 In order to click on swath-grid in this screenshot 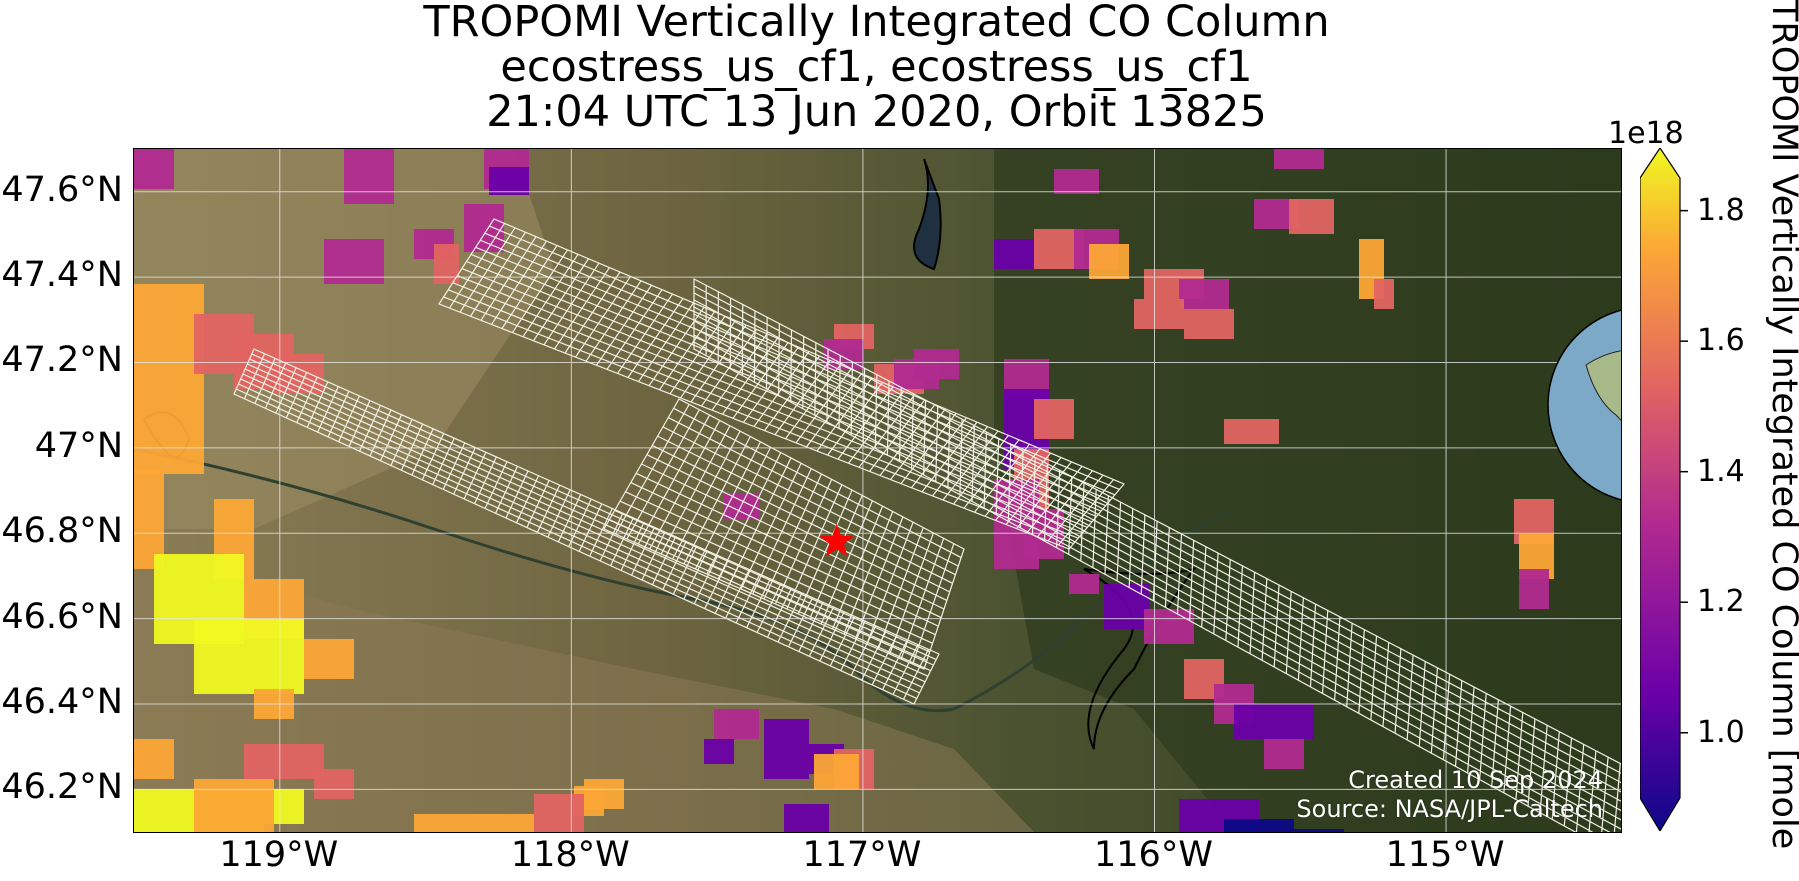, I will do `click(785, 534)`.